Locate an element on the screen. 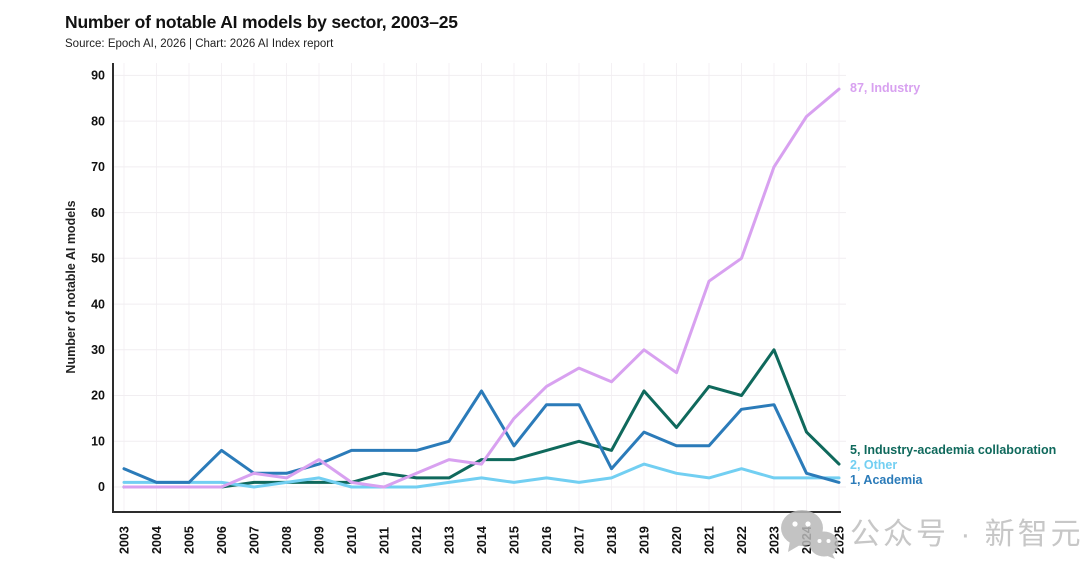  x-tick-label: 2017 is located at coordinates (580, 540).